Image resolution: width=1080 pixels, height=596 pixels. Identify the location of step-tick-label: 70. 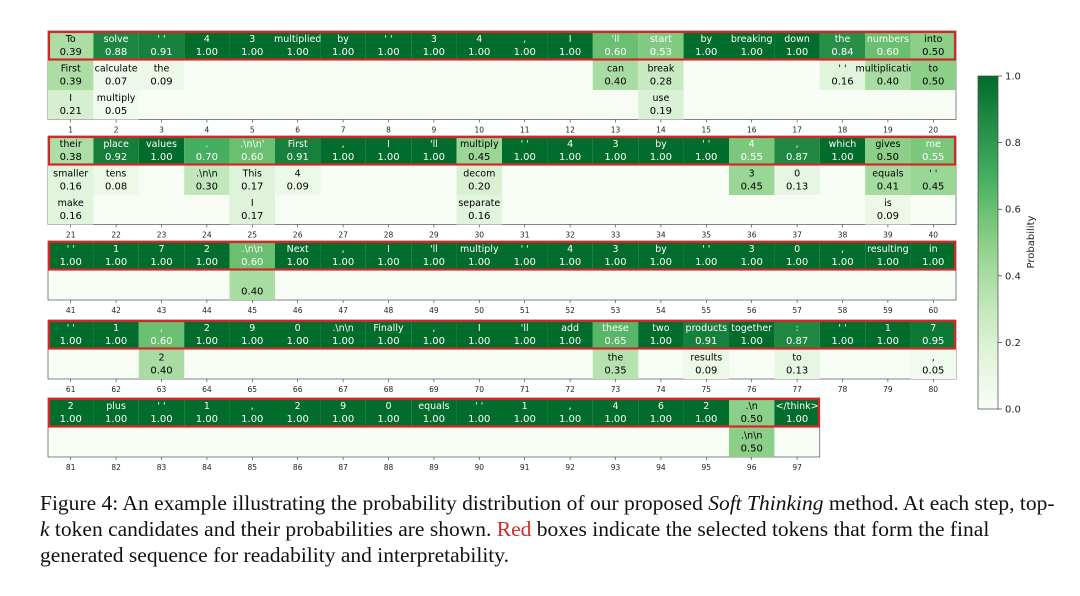
(480, 389).